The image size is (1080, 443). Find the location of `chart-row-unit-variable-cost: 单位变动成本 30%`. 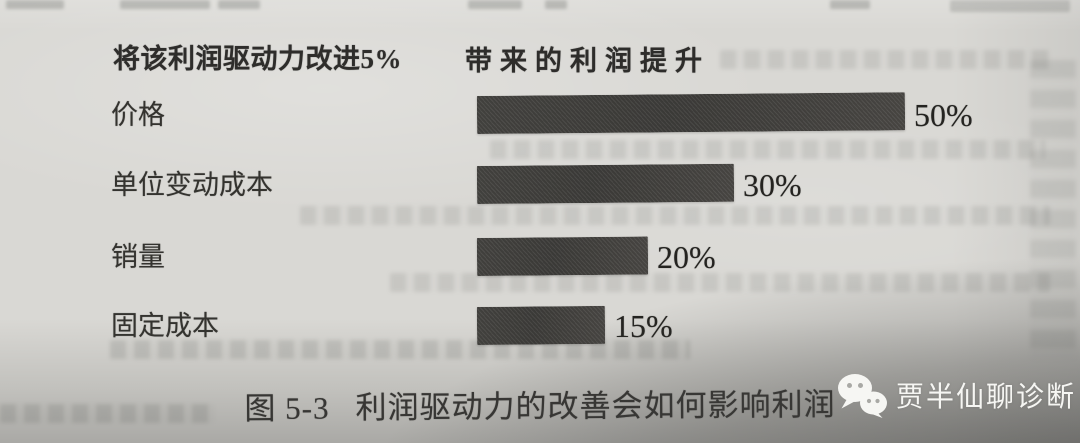

chart-row-unit-variable-cost: 单位变动成本 30% is located at coordinates (540, 183).